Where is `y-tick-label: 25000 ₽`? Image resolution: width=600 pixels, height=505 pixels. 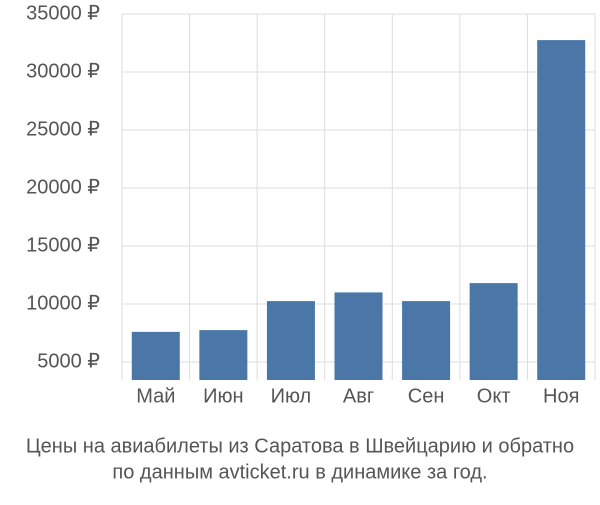
y-tick-label: 25000 ₽ is located at coordinates (63, 129).